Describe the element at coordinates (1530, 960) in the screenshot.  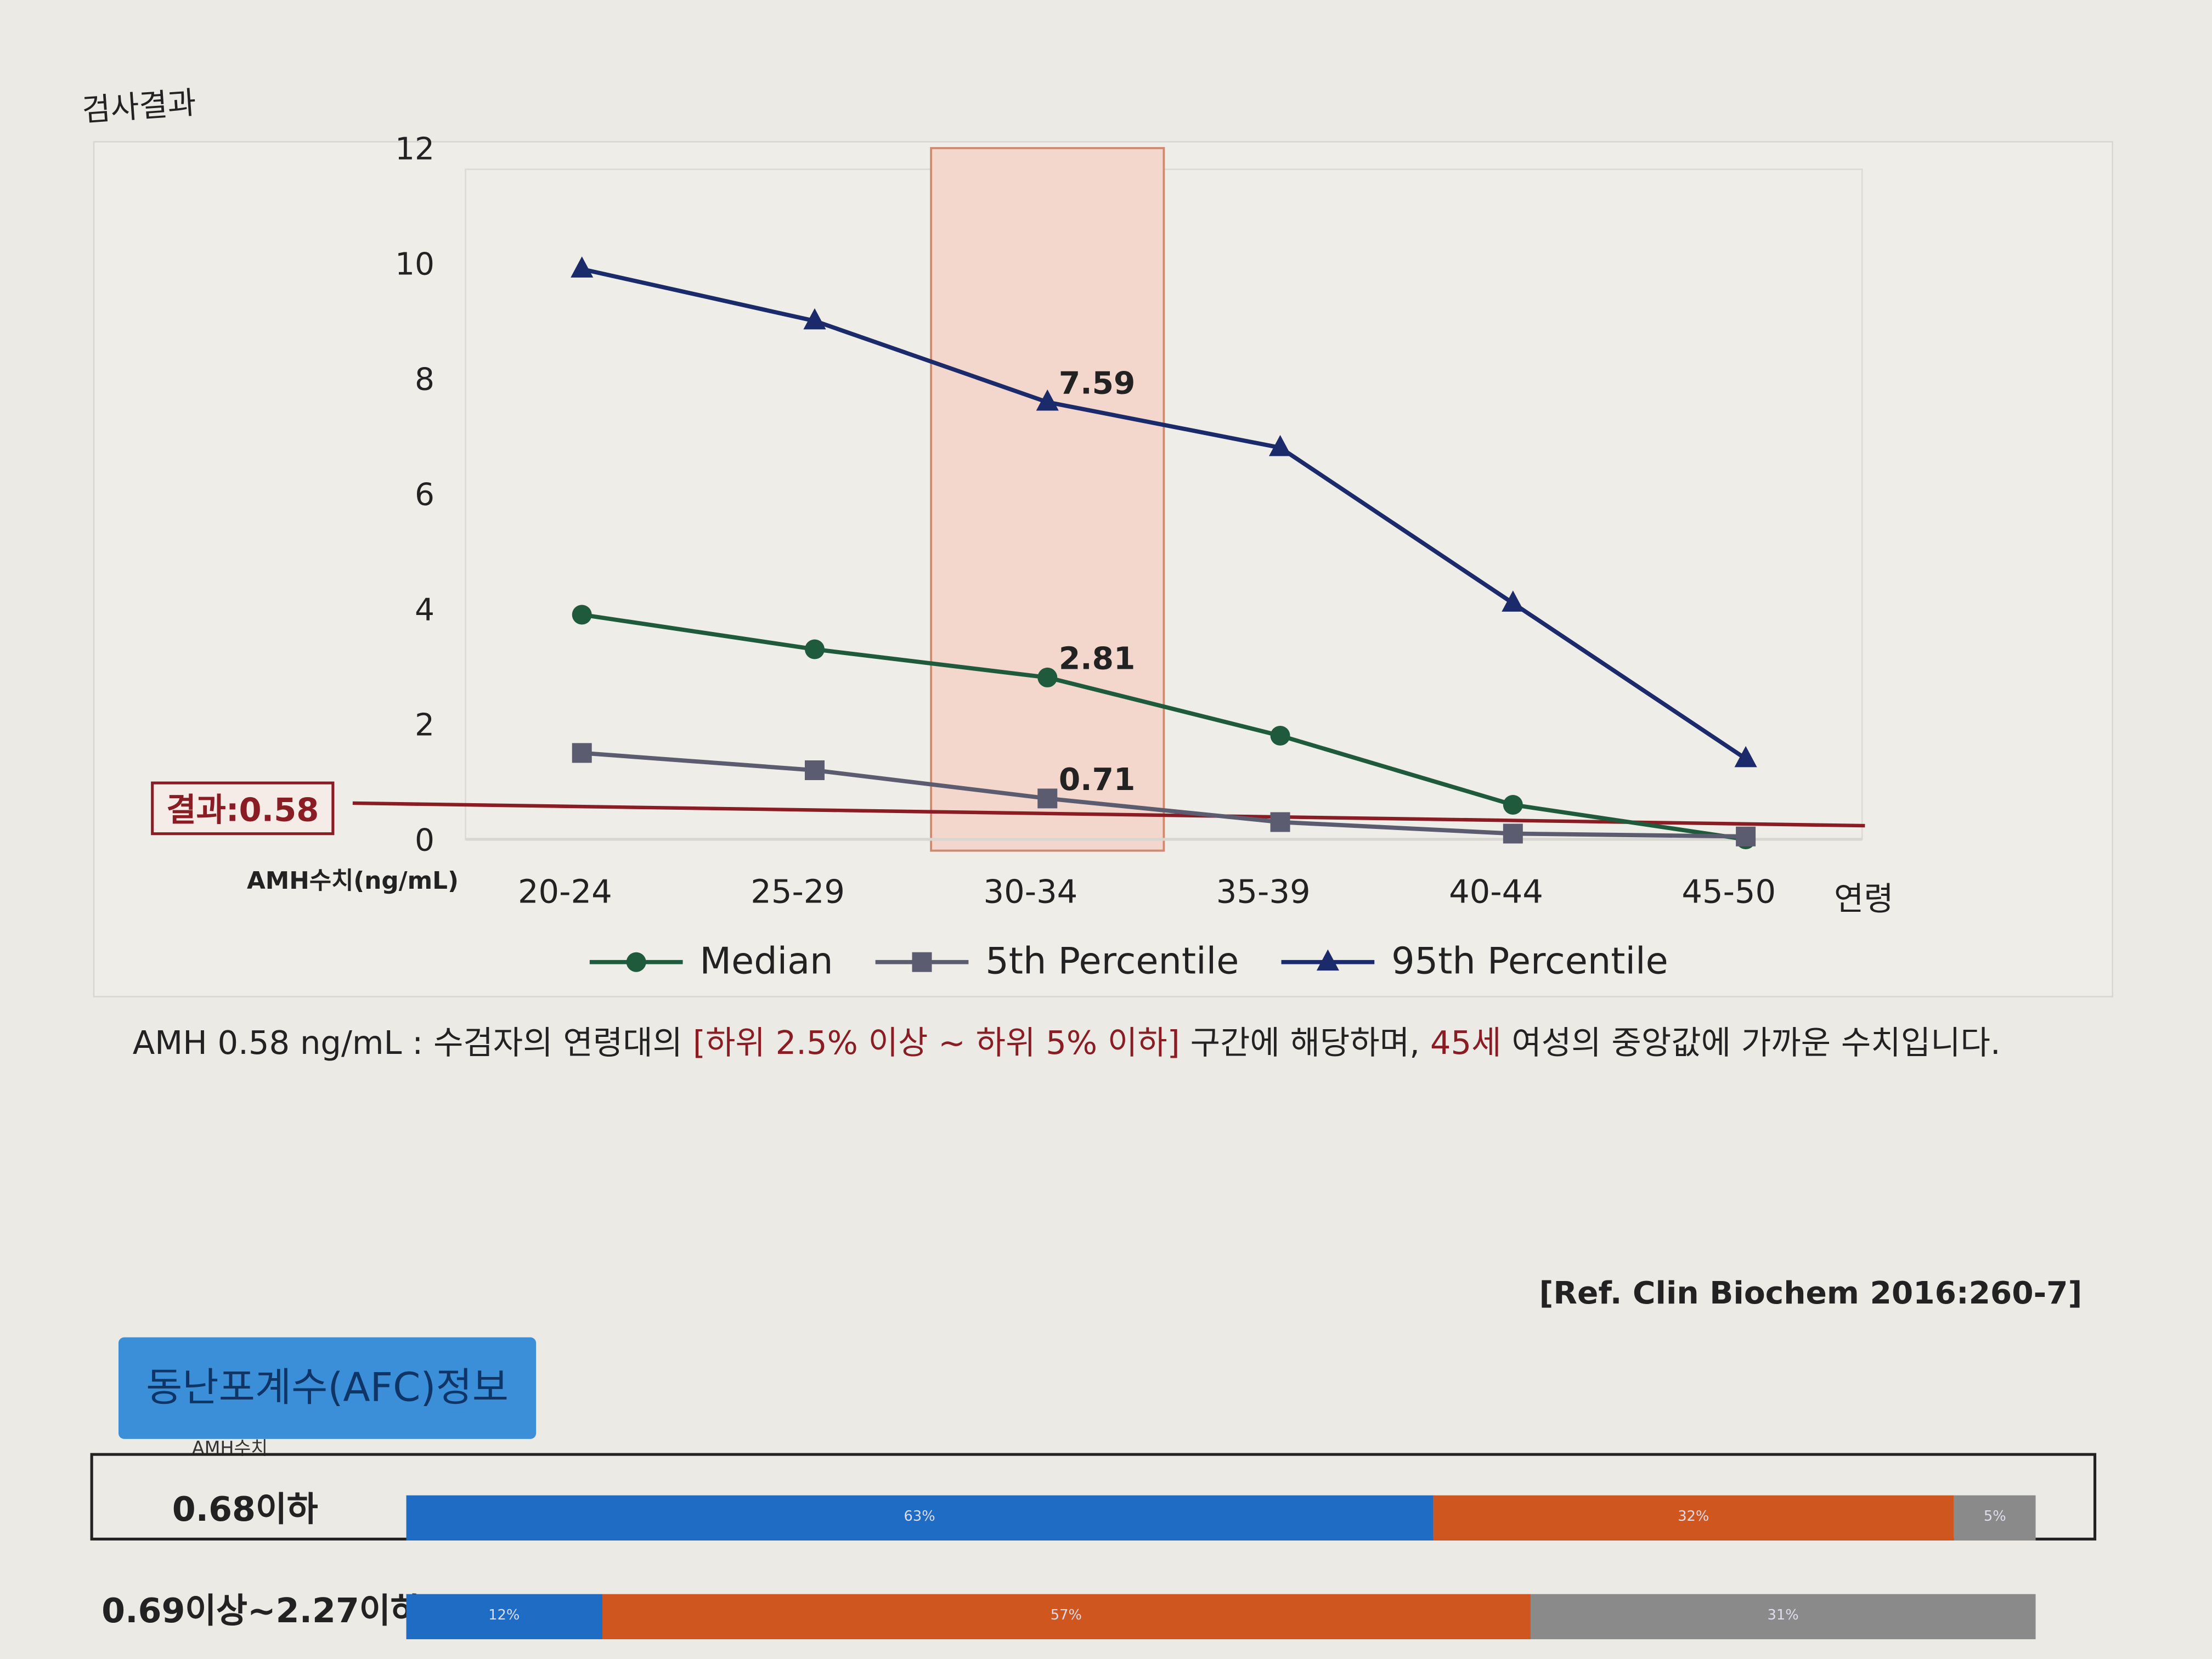
I see `legend-label: 95th Percentile` at that location.